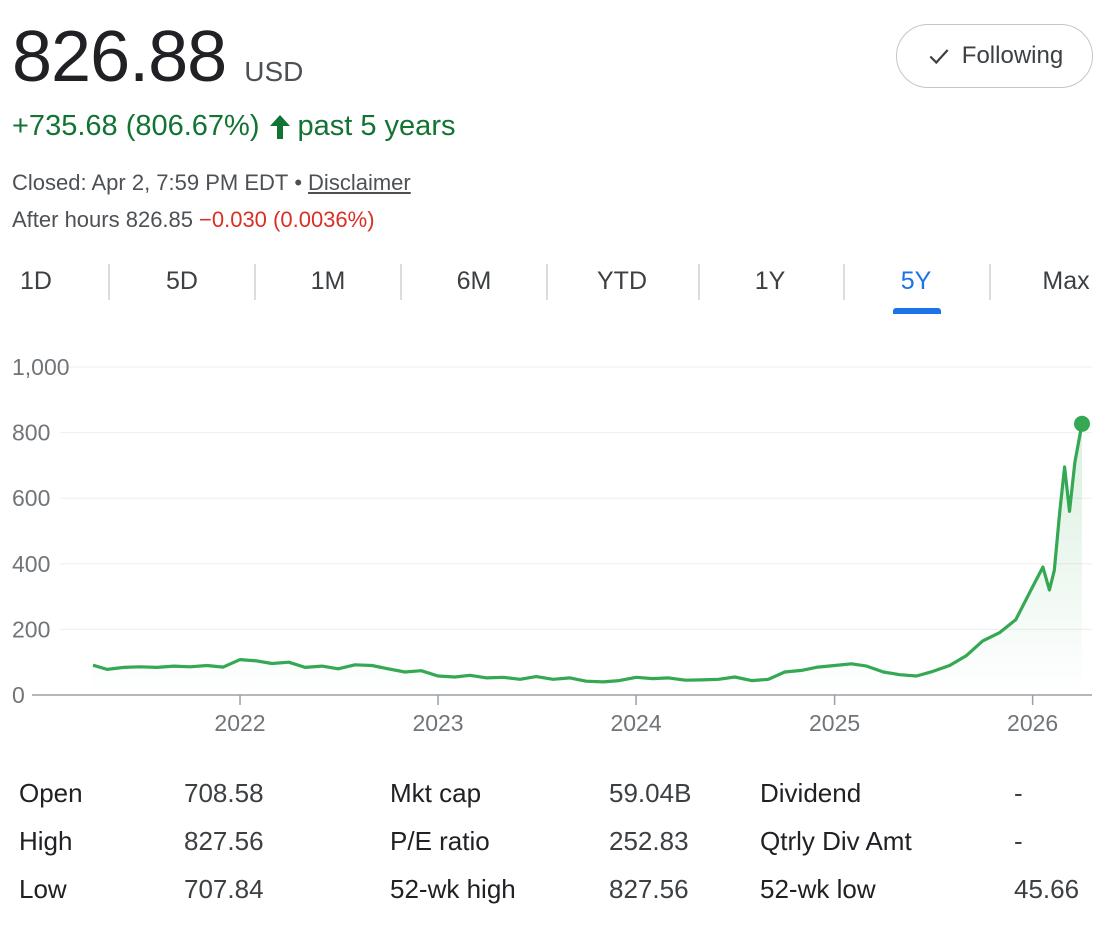  What do you see at coordinates (103, 219) in the screenshot?
I see `after-hours-price: After hours 826.85` at bounding box center [103, 219].